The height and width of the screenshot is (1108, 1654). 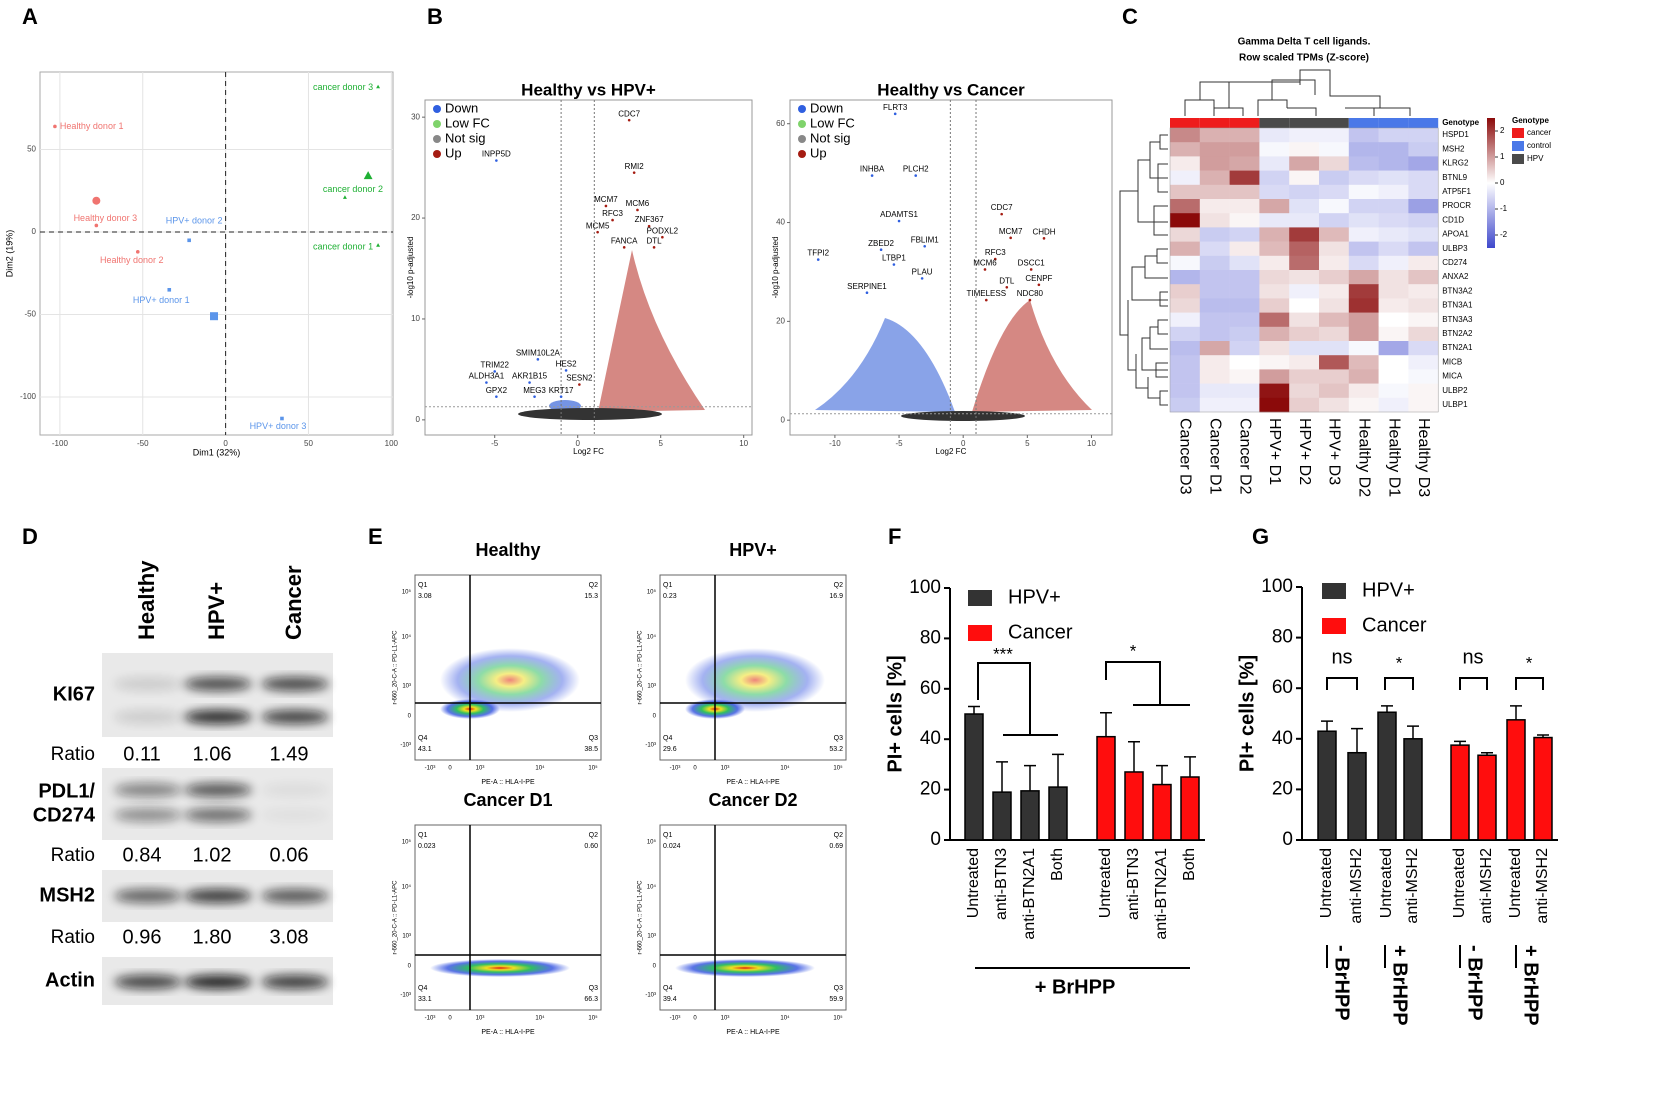 I want to click on legend-label: cancer, so click(x=1539, y=132).